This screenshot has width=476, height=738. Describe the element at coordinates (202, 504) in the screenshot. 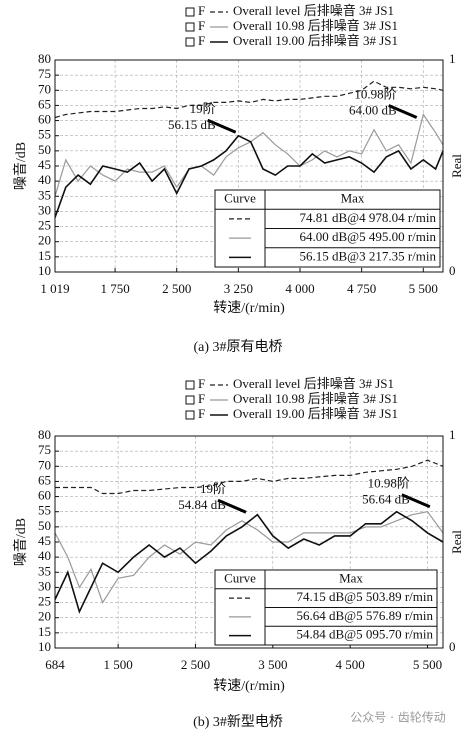

I see `annotation-text: 54.84 dB` at that location.